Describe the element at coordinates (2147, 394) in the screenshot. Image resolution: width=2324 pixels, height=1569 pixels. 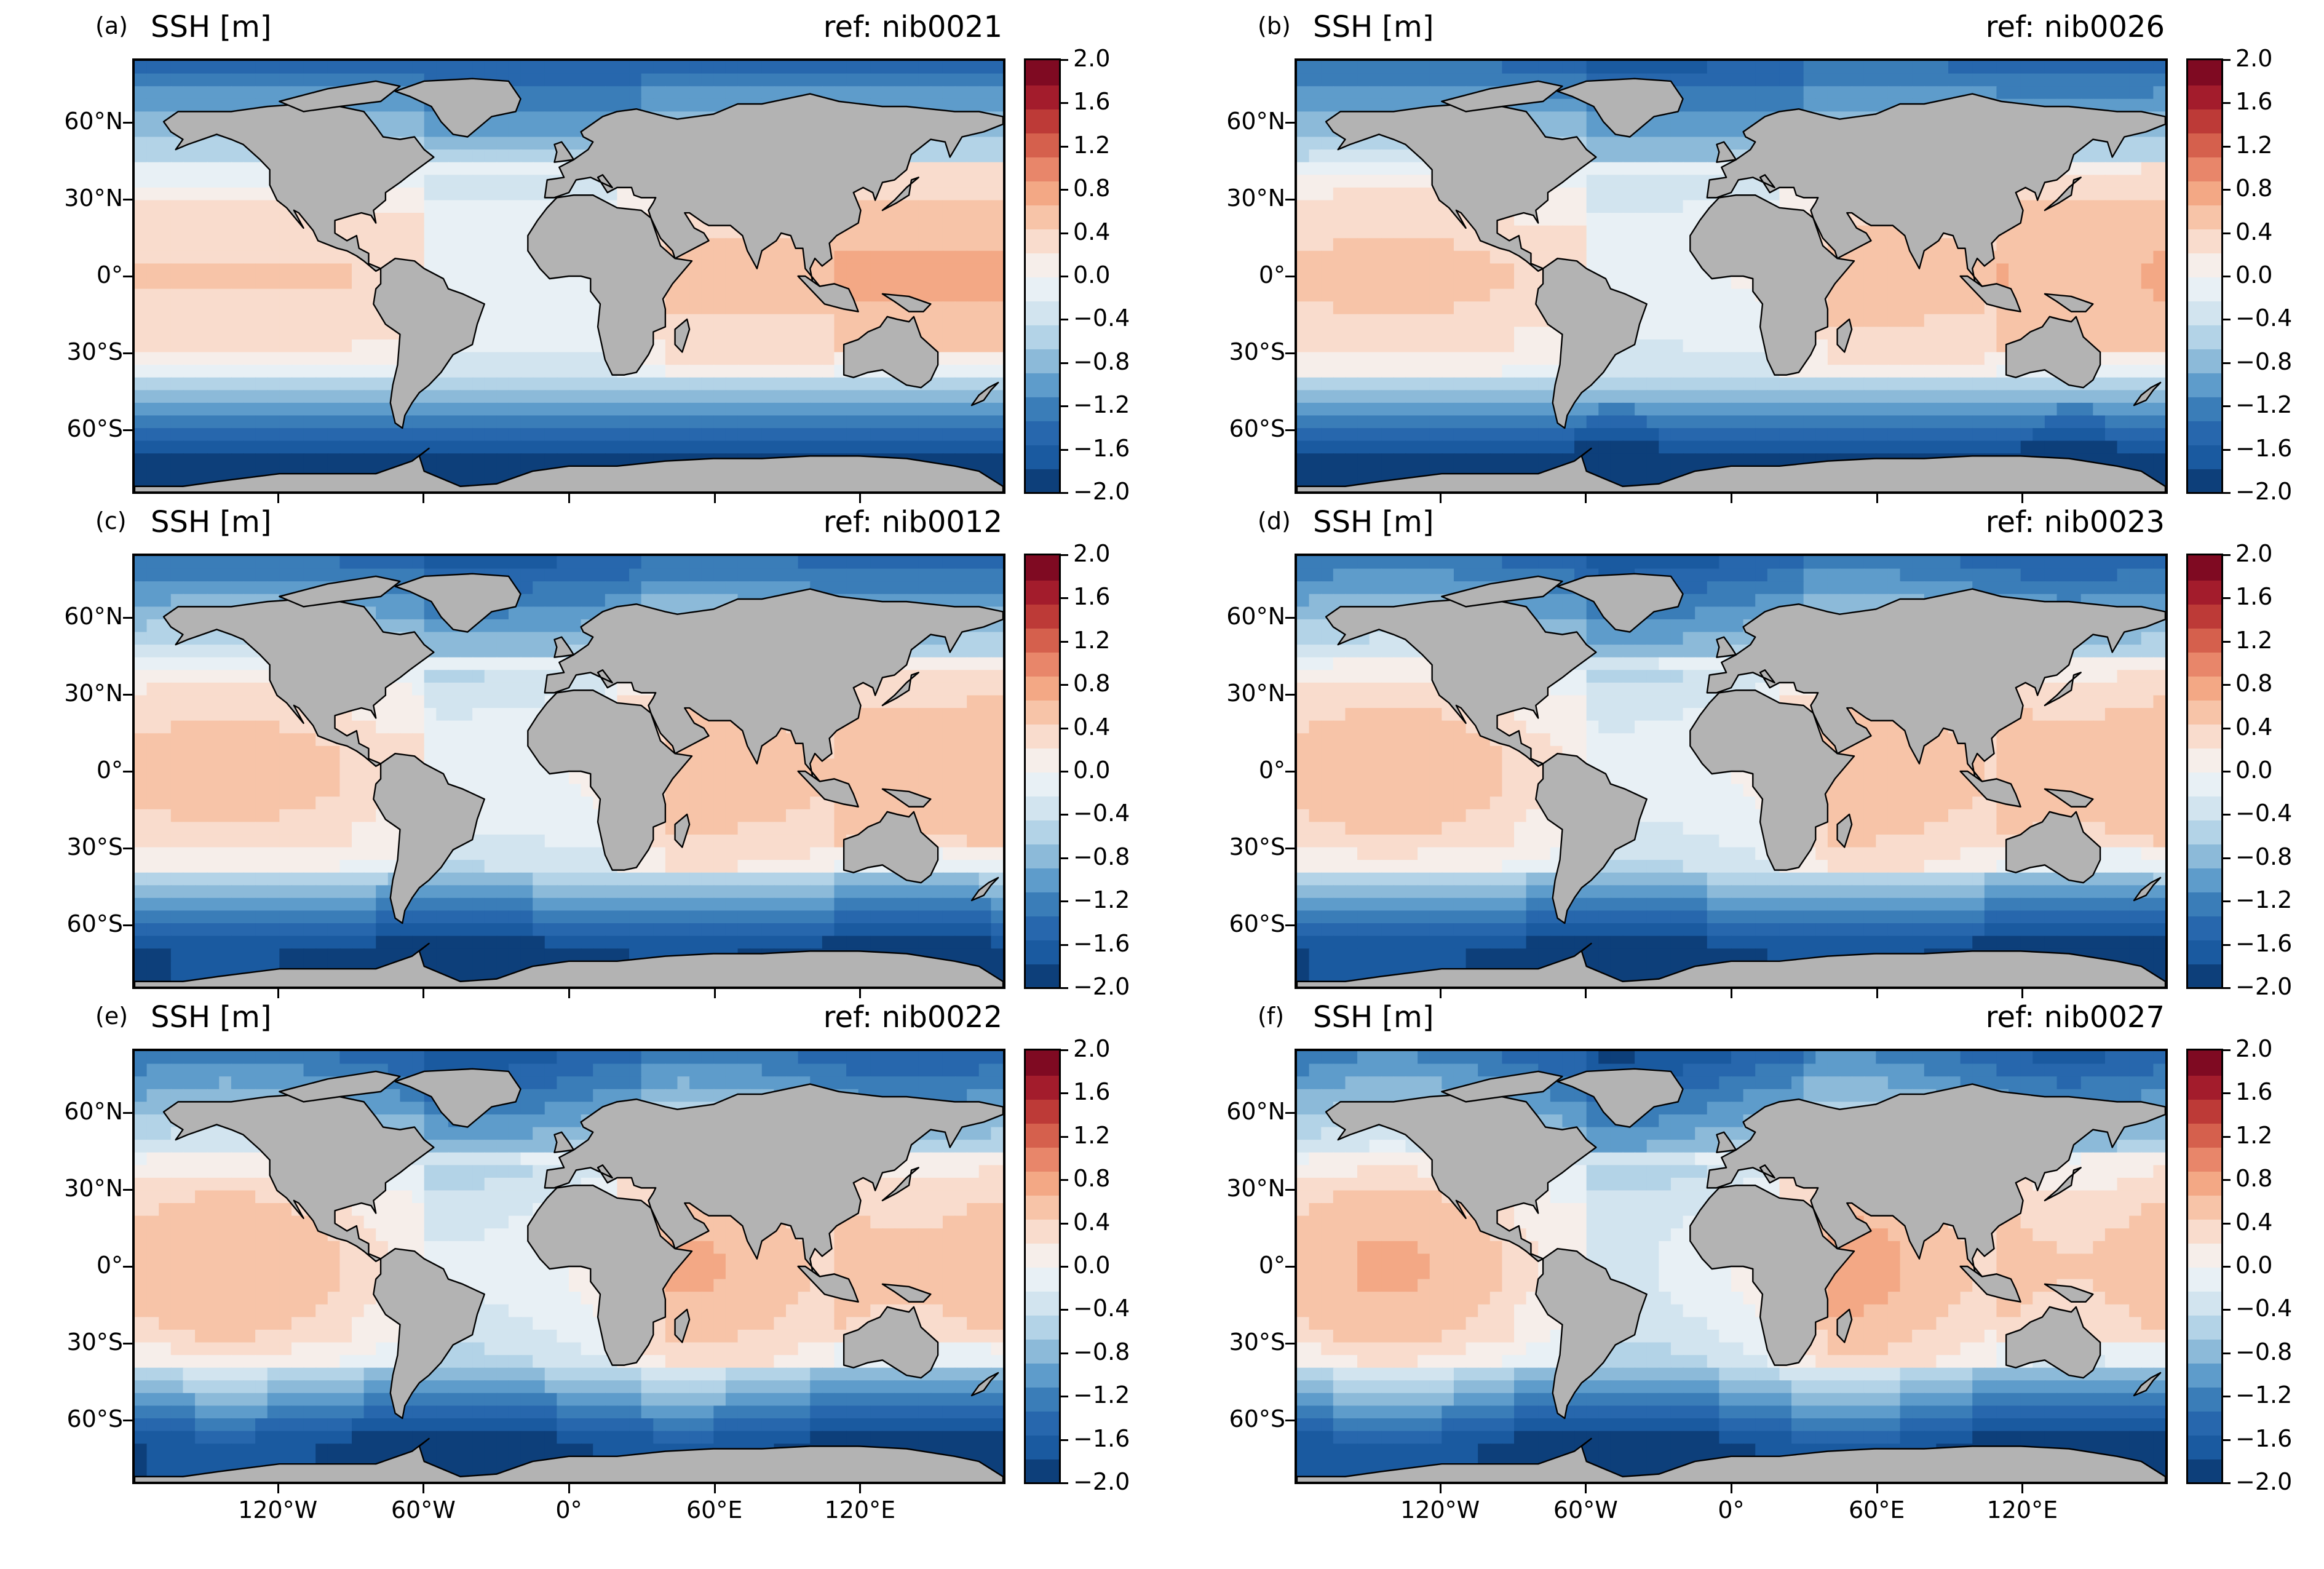
I see `land-nz` at that location.